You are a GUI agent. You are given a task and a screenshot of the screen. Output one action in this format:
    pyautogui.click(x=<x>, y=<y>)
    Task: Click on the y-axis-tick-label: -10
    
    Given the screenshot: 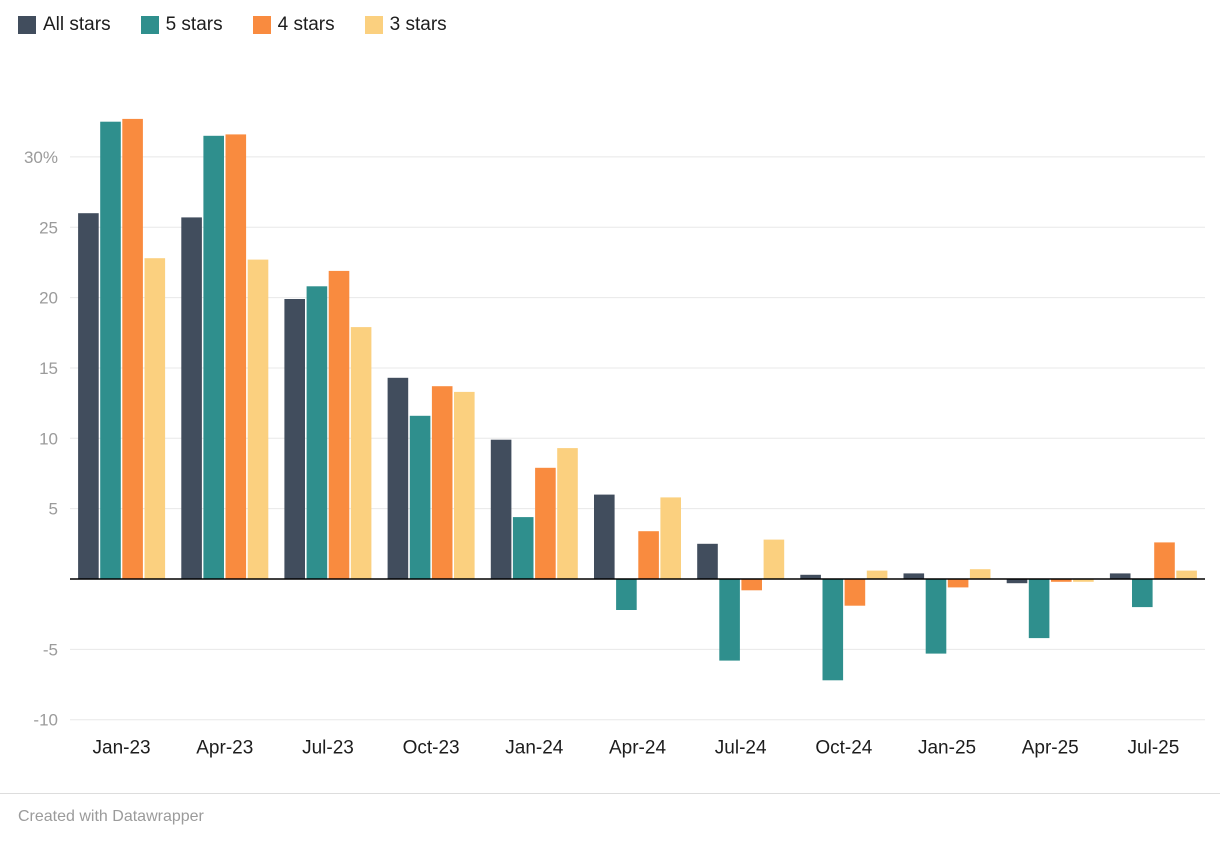 What is the action you would take?
    pyautogui.click(x=45, y=720)
    